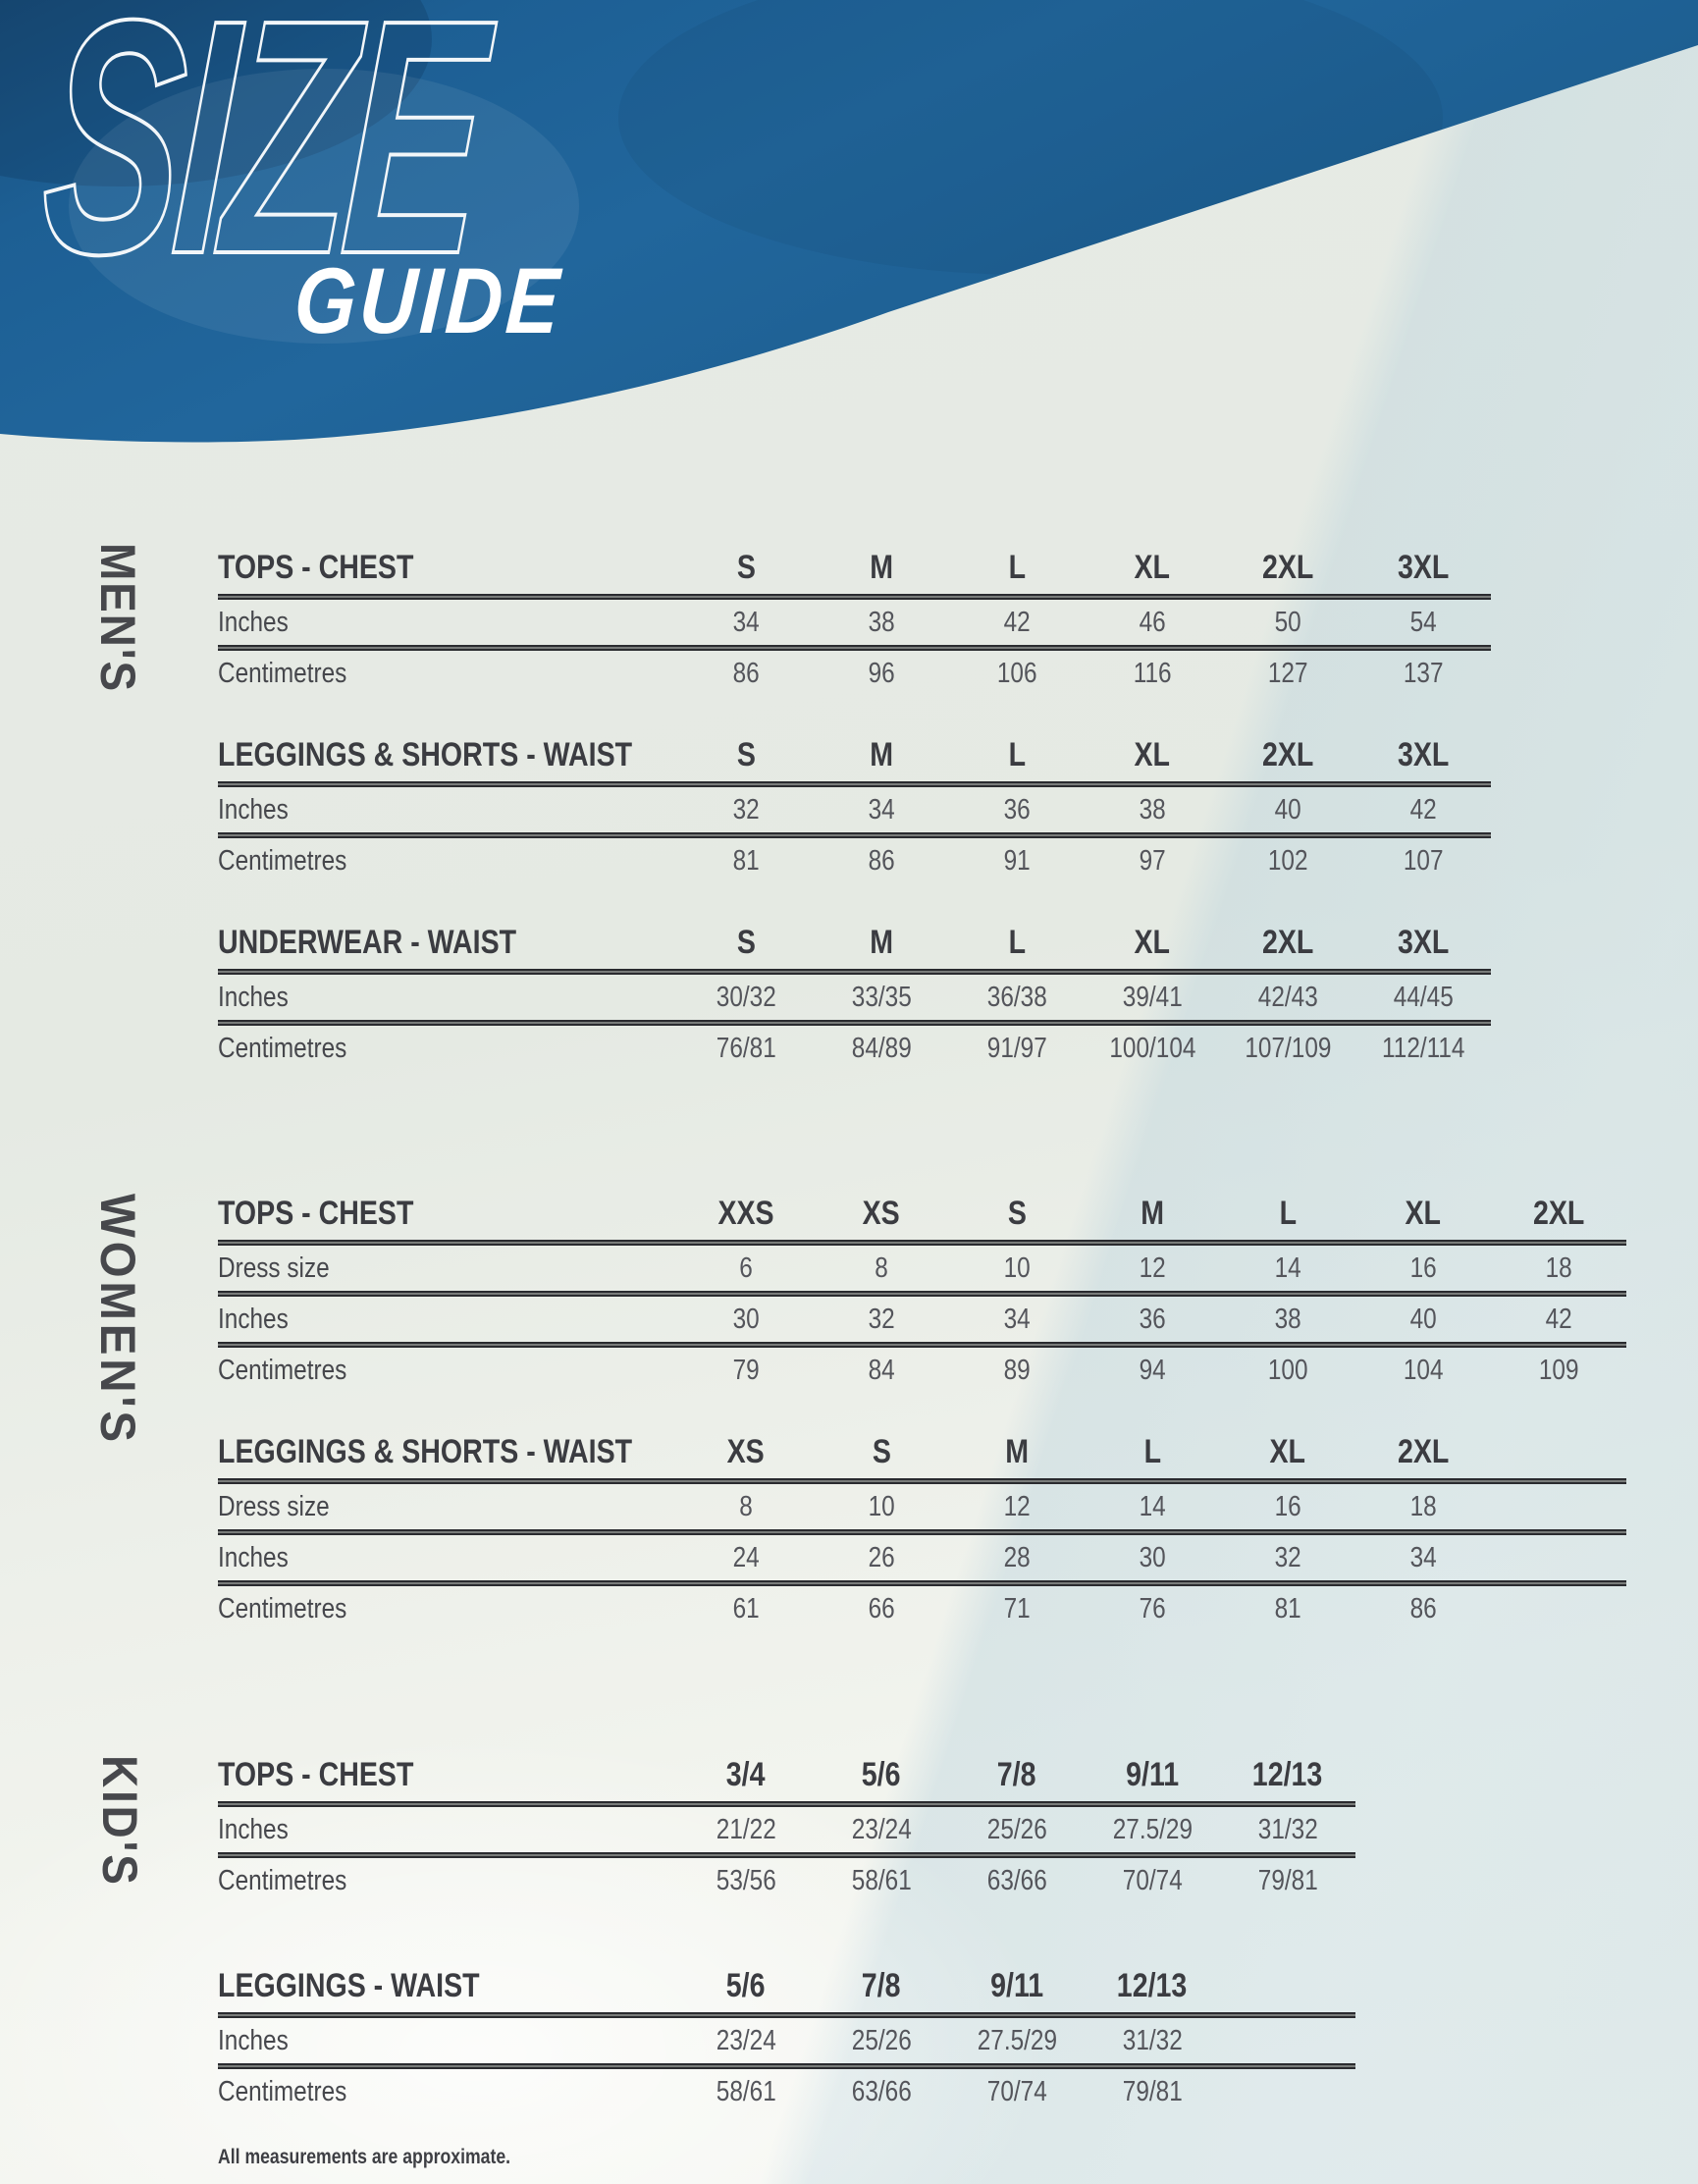  What do you see at coordinates (425, 1451) in the screenshot?
I see `table-title-text: LEGGINGS & SHORTS - WAIST` at bounding box center [425, 1451].